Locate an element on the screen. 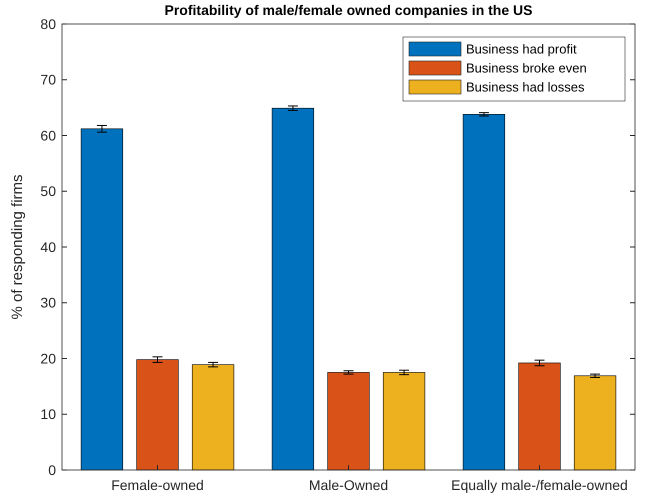 The width and height of the screenshot is (645, 499). y-tick-label: 50 is located at coordinates (48, 191).